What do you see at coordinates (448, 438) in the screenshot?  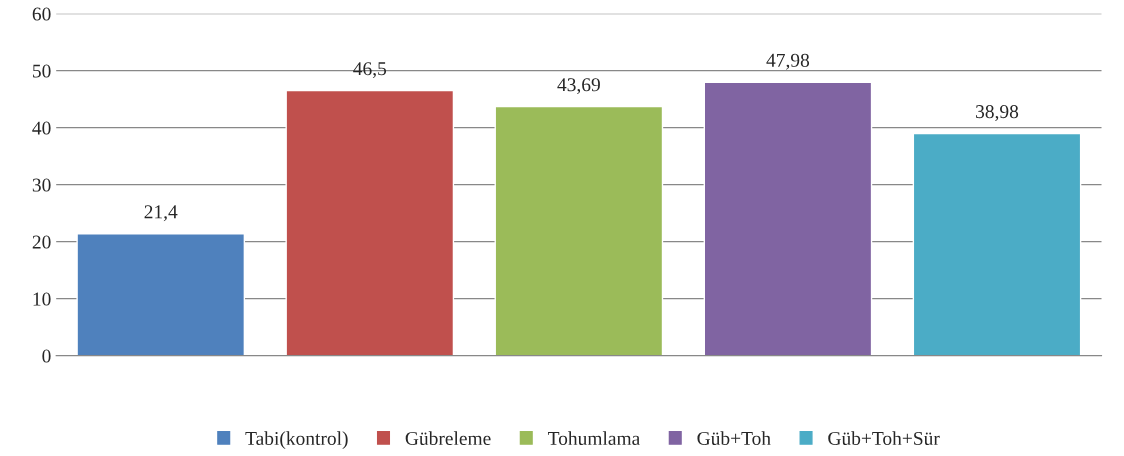 I see `legend-label: Gübreleme` at bounding box center [448, 438].